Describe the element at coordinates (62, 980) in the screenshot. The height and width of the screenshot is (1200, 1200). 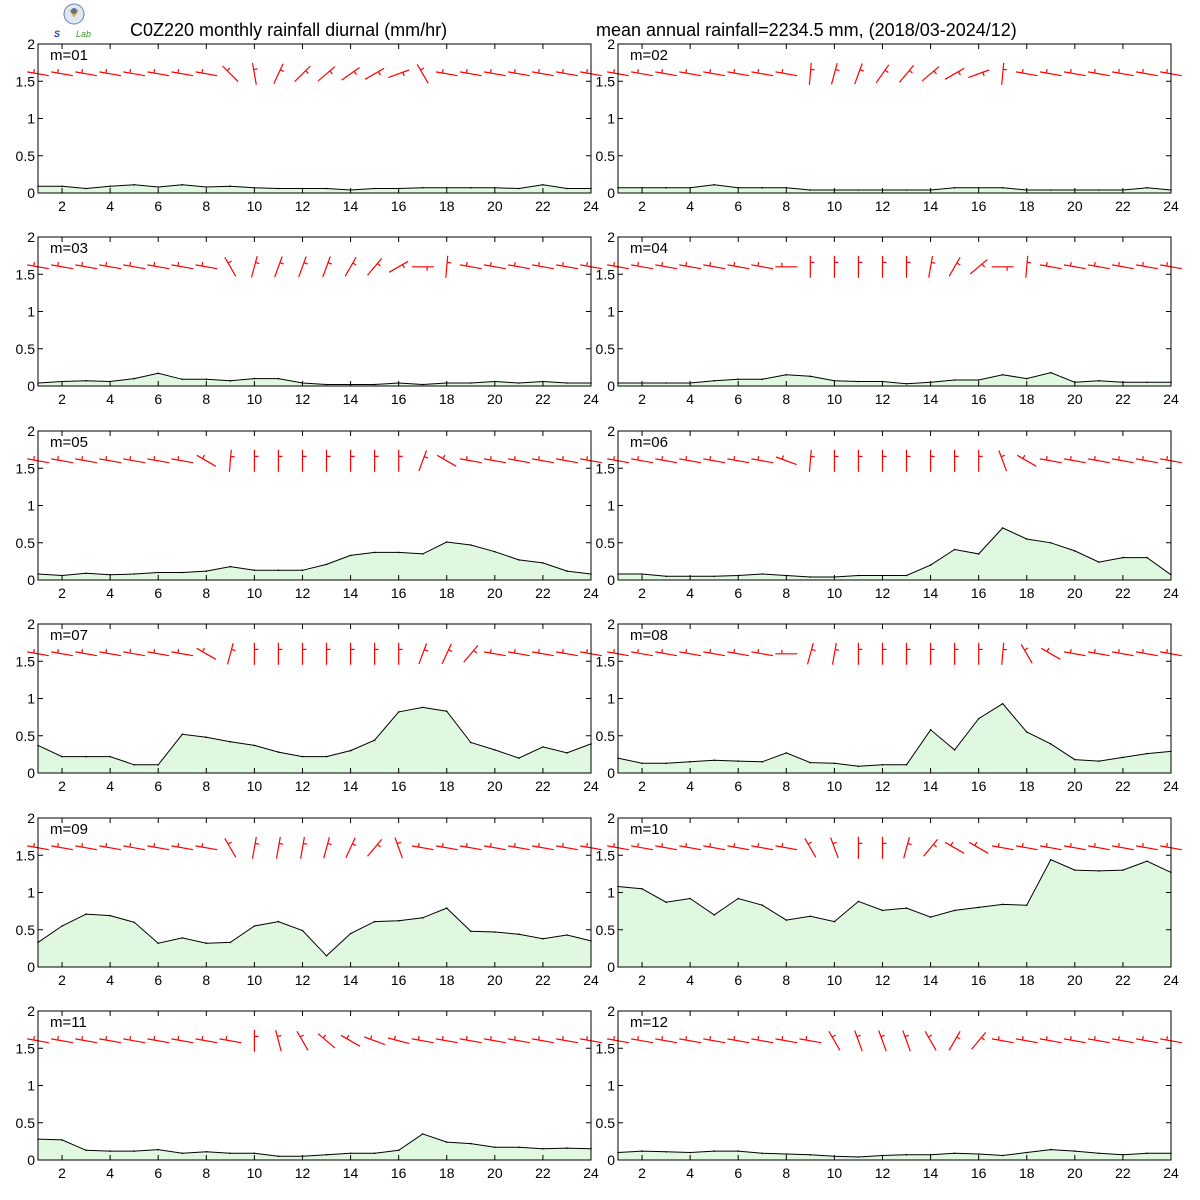
I see `x-tick-label: 2` at that location.